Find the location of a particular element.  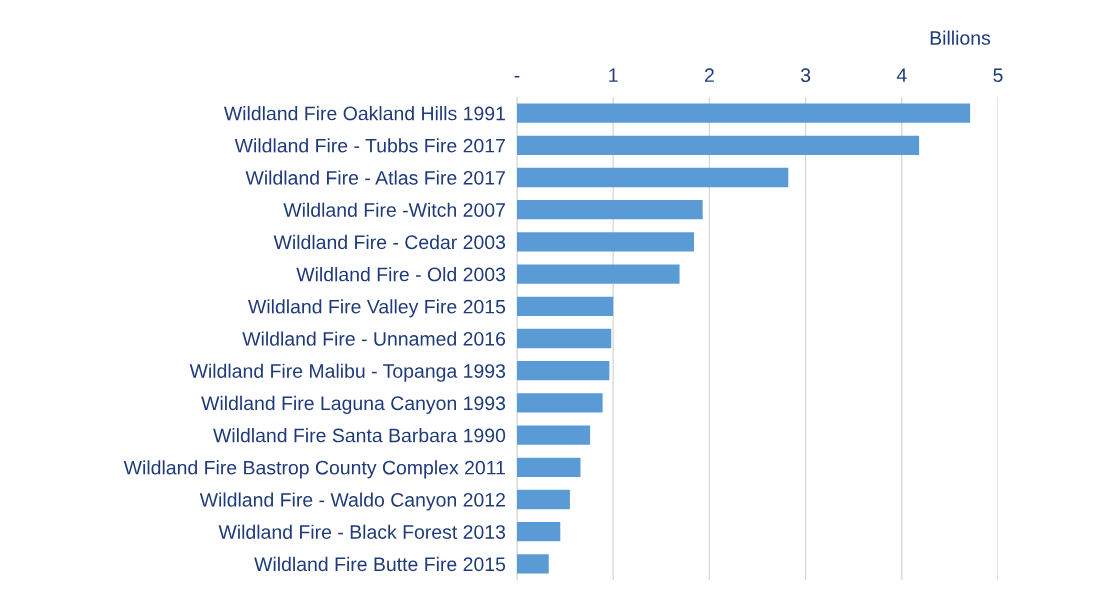

y-tick-label: Wildland Fire - Waldo Canyon 2012 is located at coordinates (352, 501).